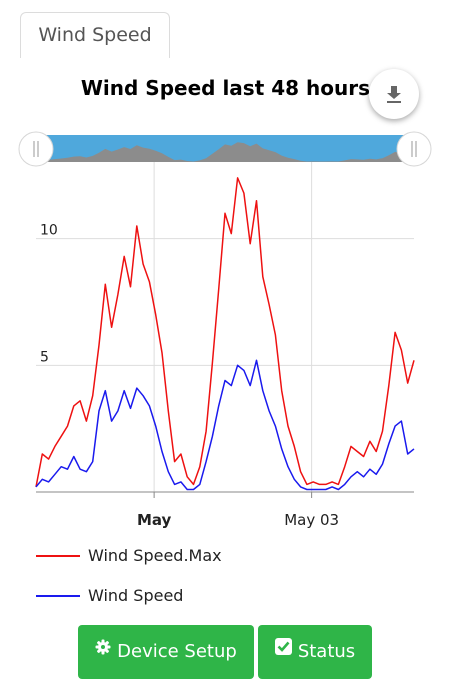  I want to click on legend-label: Wind Speed, so click(136, 595).